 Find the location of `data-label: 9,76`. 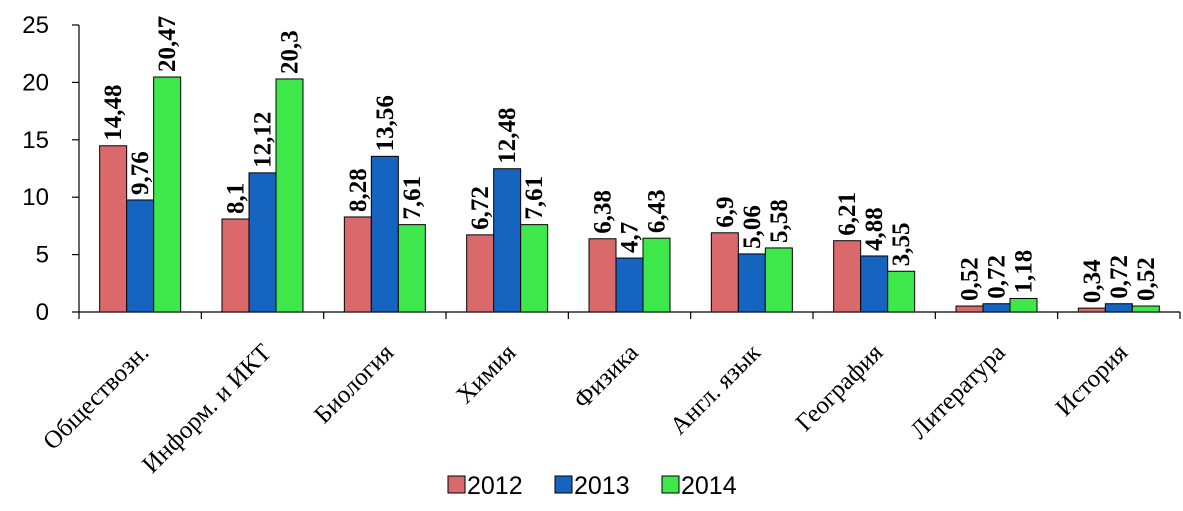

data-label: 9,76 is located at coordinates (140, 173).